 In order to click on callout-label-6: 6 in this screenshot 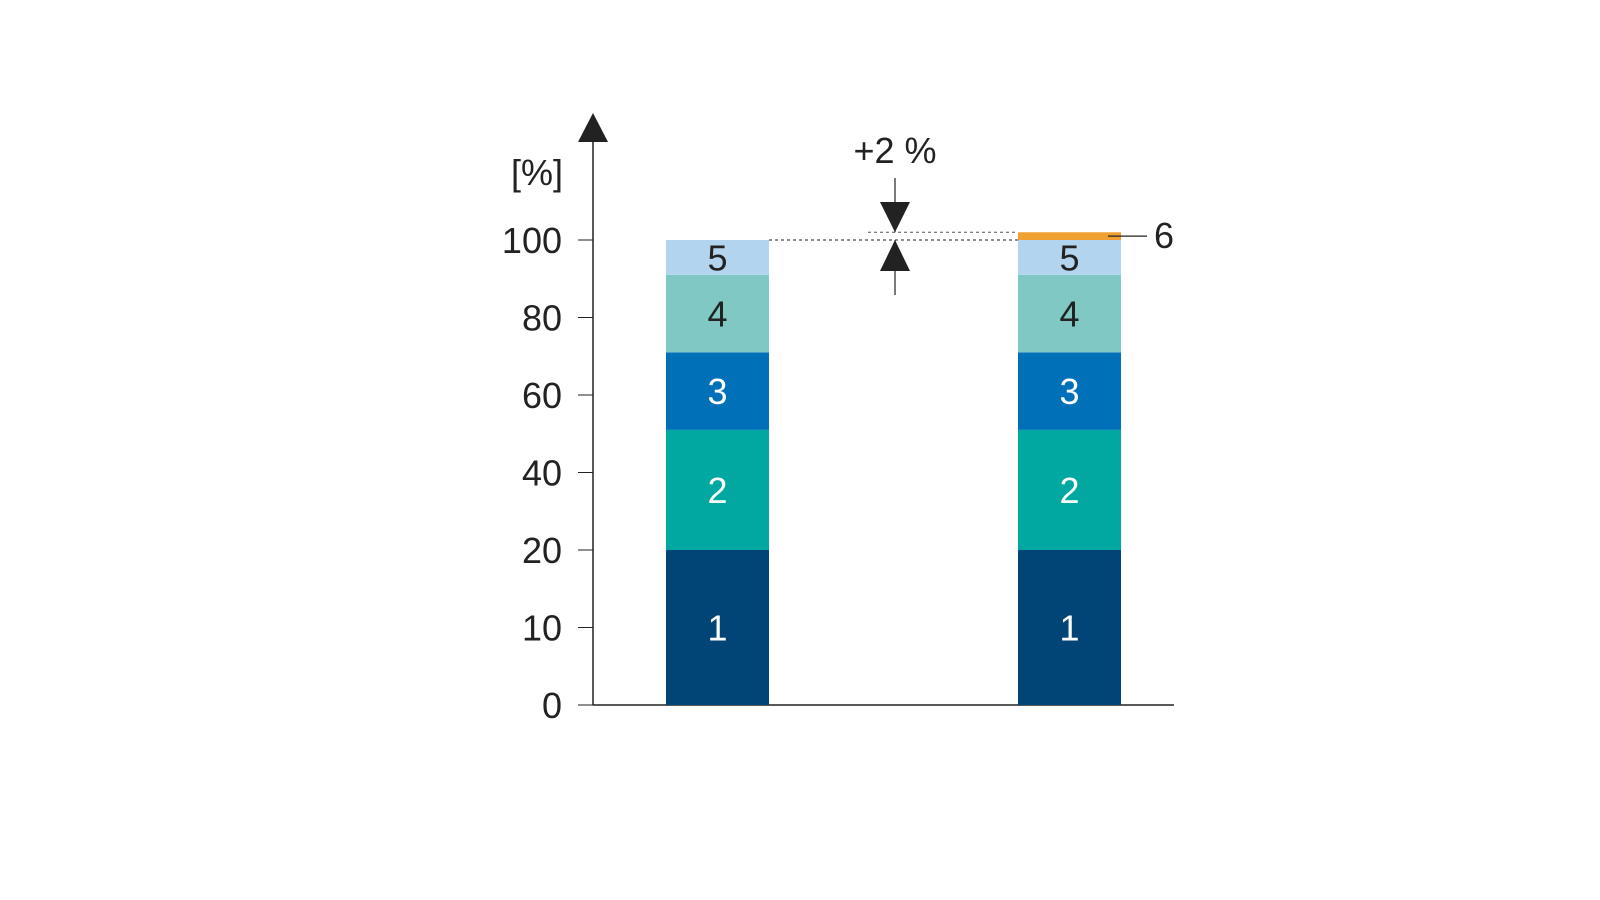, I will do `click(1164, 235)`.